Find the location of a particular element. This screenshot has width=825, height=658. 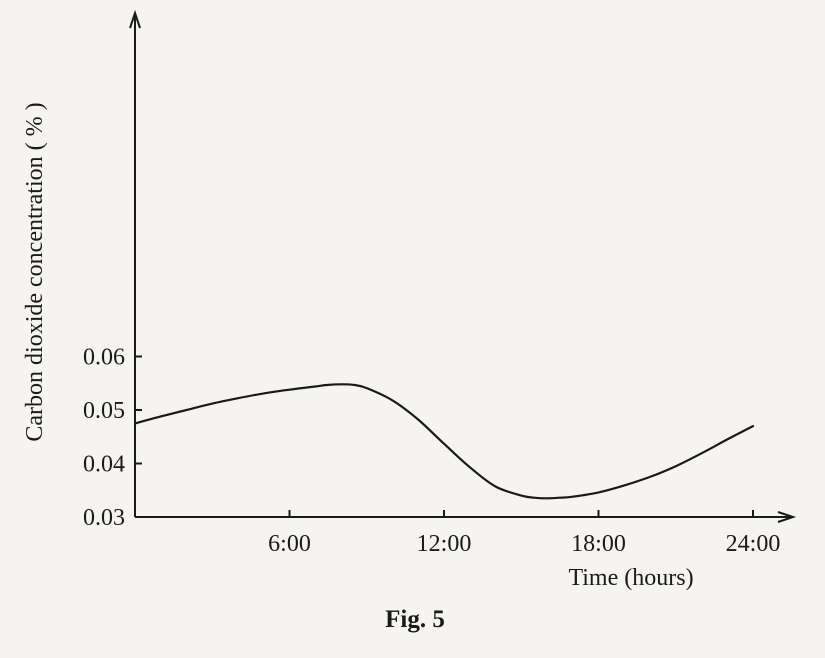

y-axis-title: Carbon dioxide concentration ( % ) is located at coordinates (35, 271).